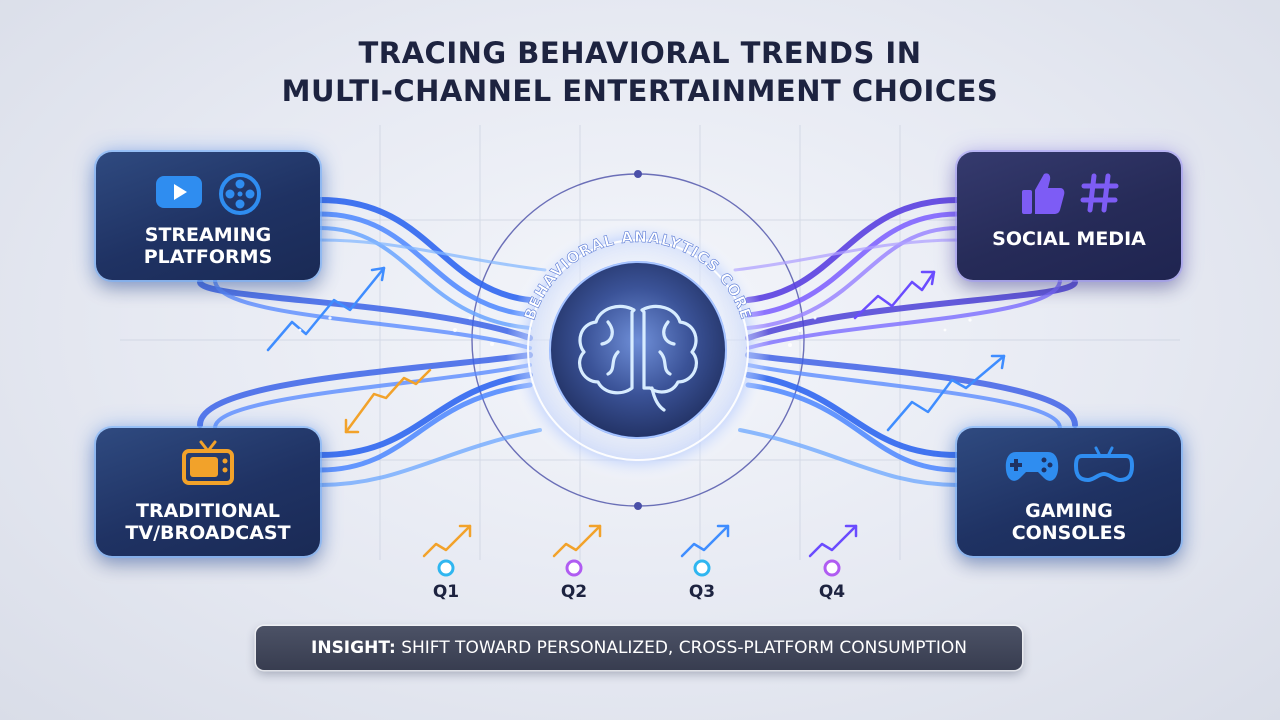 The image size is (1280, 720). What do you see at coordinates (640, 53) in the screenshot?
I see `page-title-line-1: TRACING BEHAVIORAL TRENDS IN` at bounding box center [640, 53].